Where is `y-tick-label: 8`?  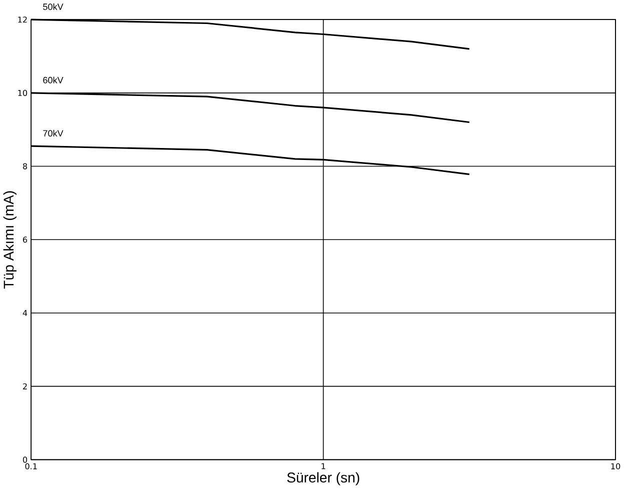 y-tick-label: 8 is located at coordinates (25, 166).